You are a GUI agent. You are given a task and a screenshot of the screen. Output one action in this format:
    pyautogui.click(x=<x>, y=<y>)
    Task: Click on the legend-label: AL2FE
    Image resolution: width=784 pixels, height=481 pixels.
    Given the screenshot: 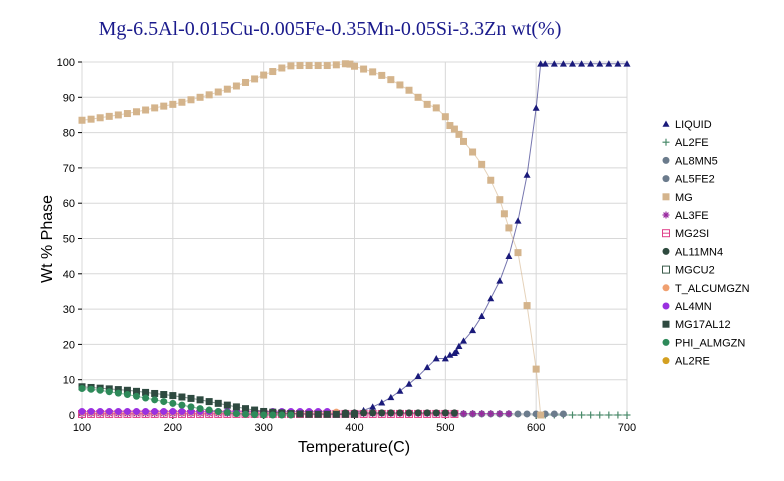 What is the action you would take?
    pyautogui.click(x=692, y=143)
    